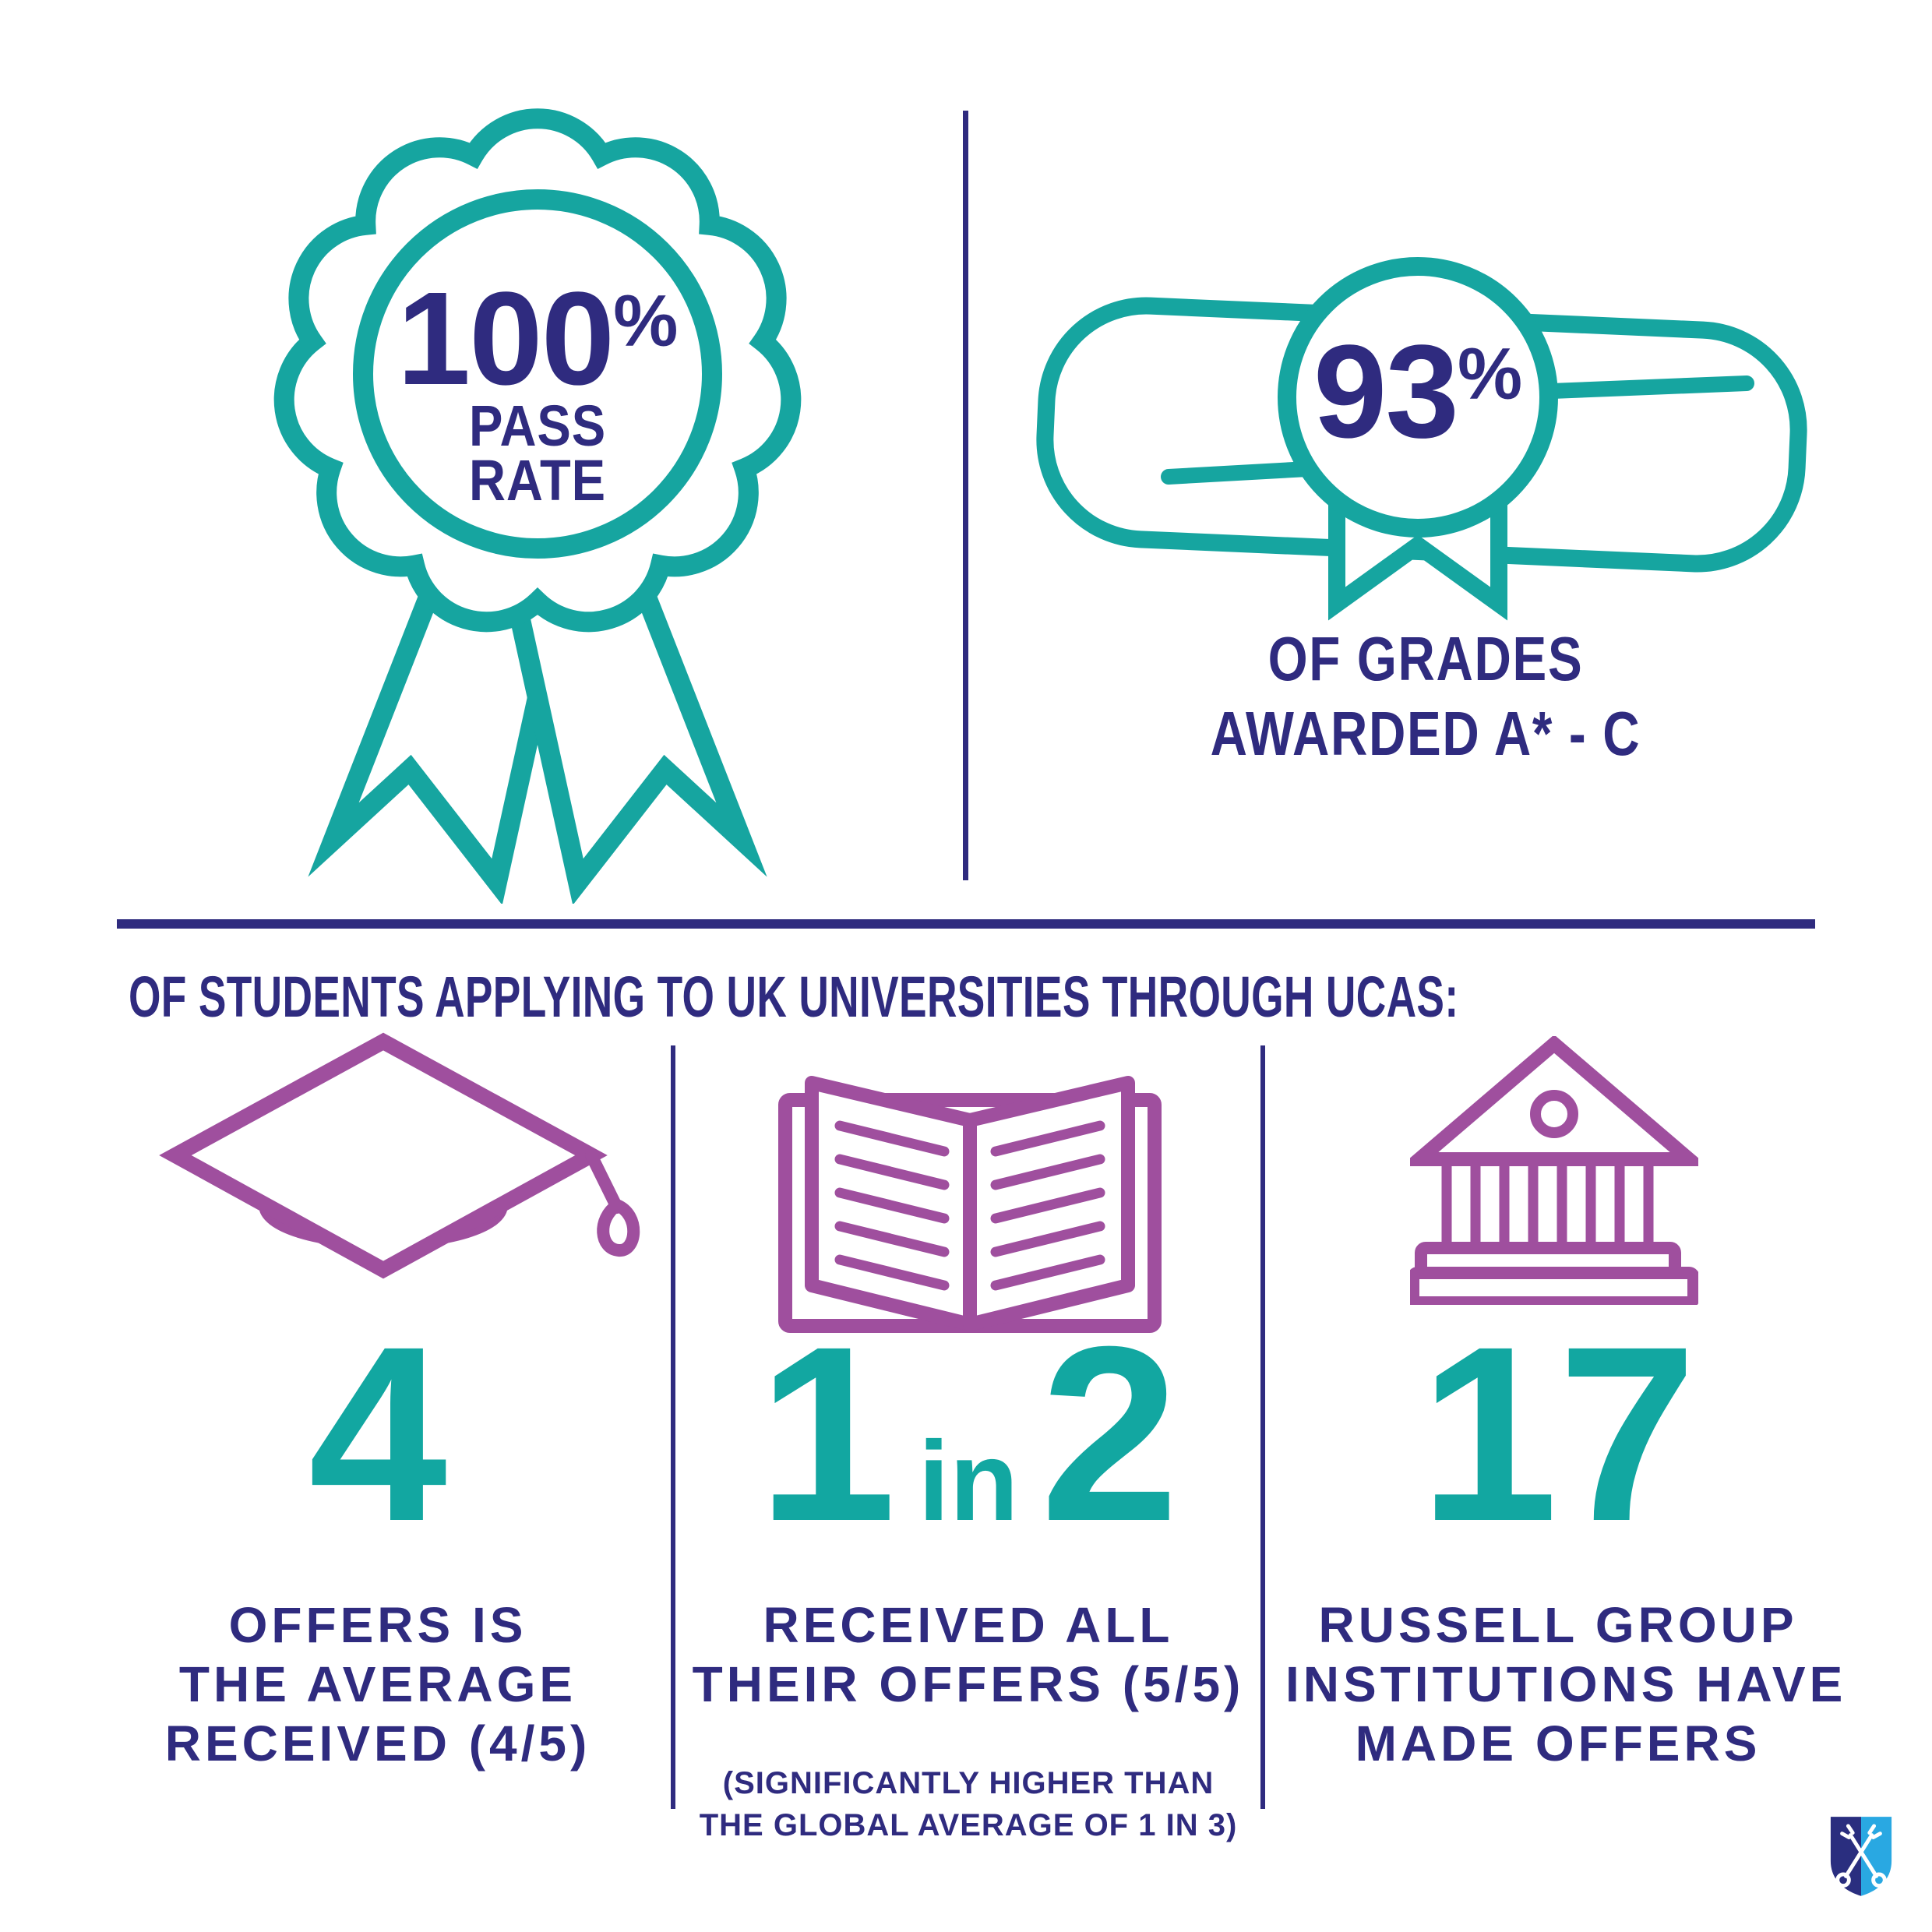 The image size is (1932, 1932). I want to click on grades-number: 93, so click(1386, 392).